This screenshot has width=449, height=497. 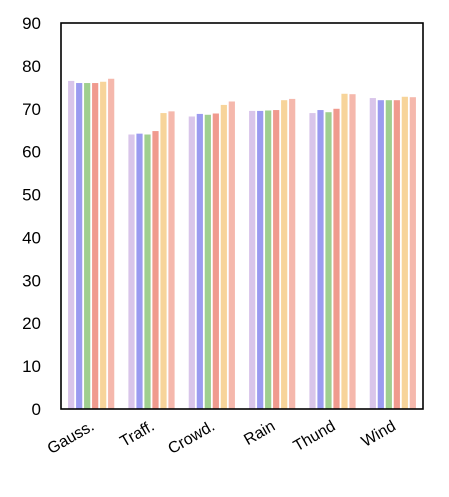 I want to click on y-tick-label: 0, so click(x=36, y=409).